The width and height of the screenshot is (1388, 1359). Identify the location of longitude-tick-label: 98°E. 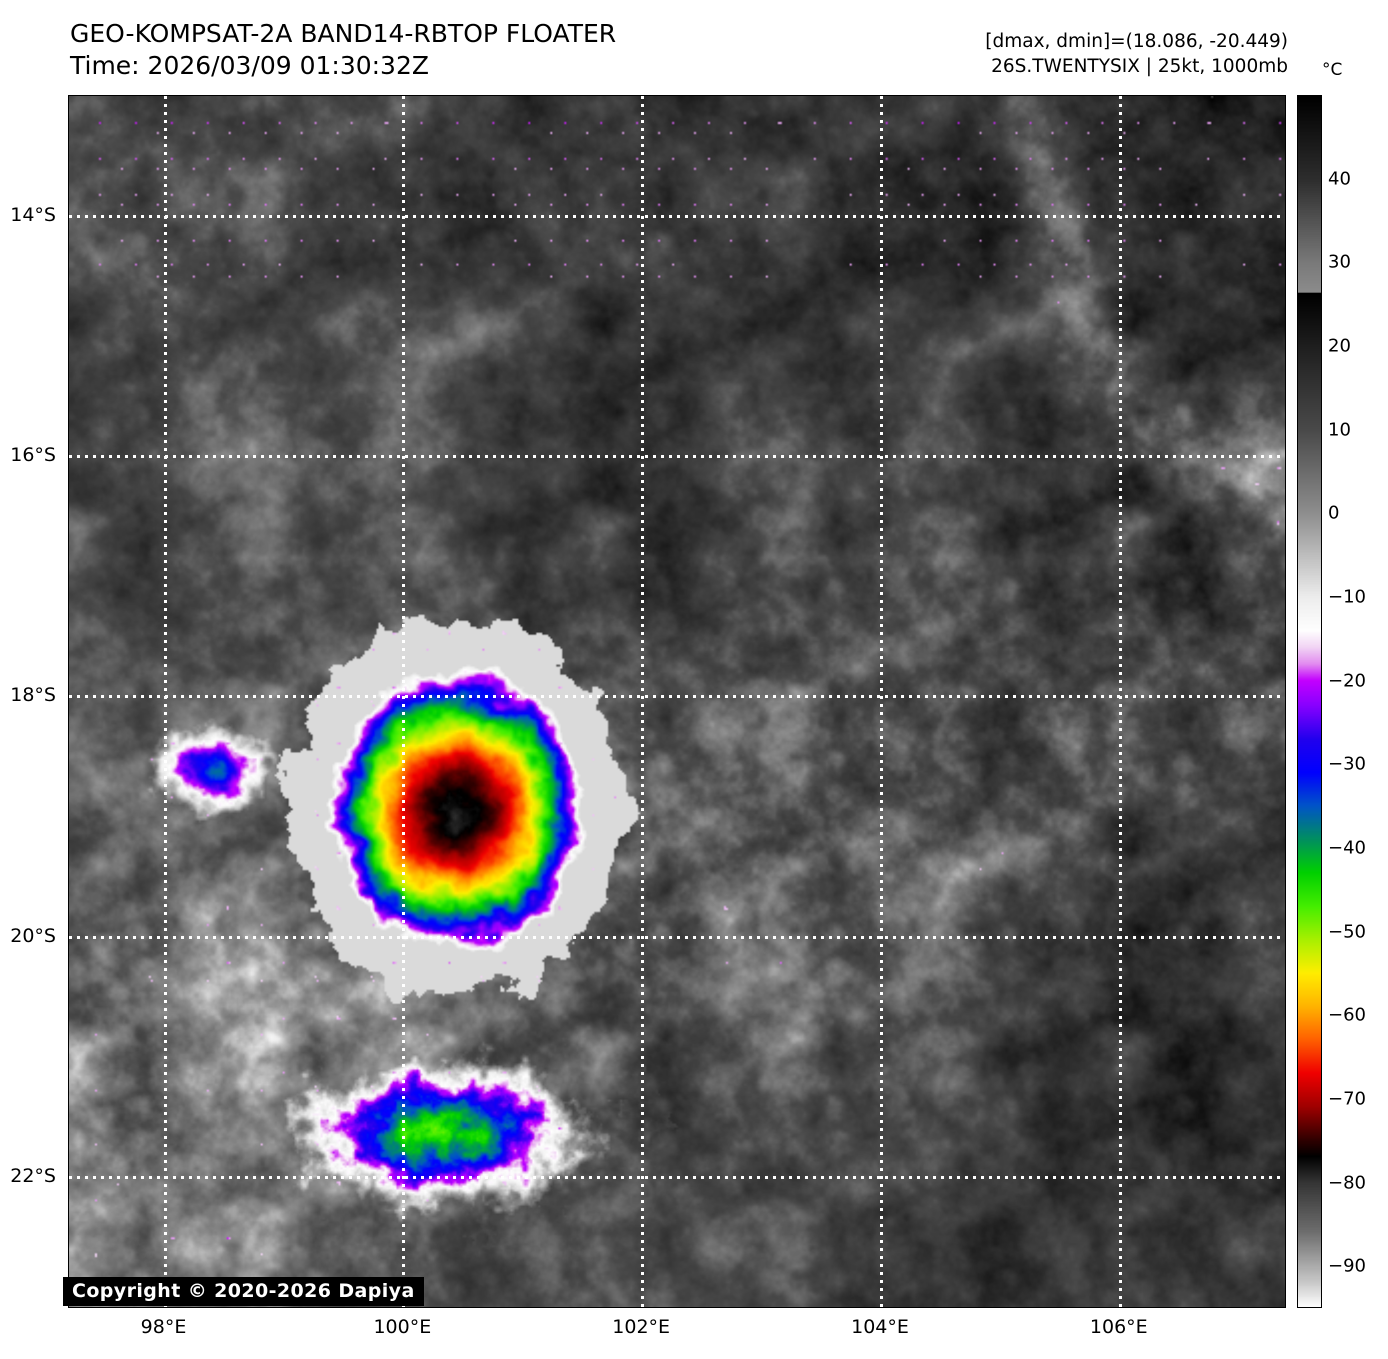
(163, 1327).